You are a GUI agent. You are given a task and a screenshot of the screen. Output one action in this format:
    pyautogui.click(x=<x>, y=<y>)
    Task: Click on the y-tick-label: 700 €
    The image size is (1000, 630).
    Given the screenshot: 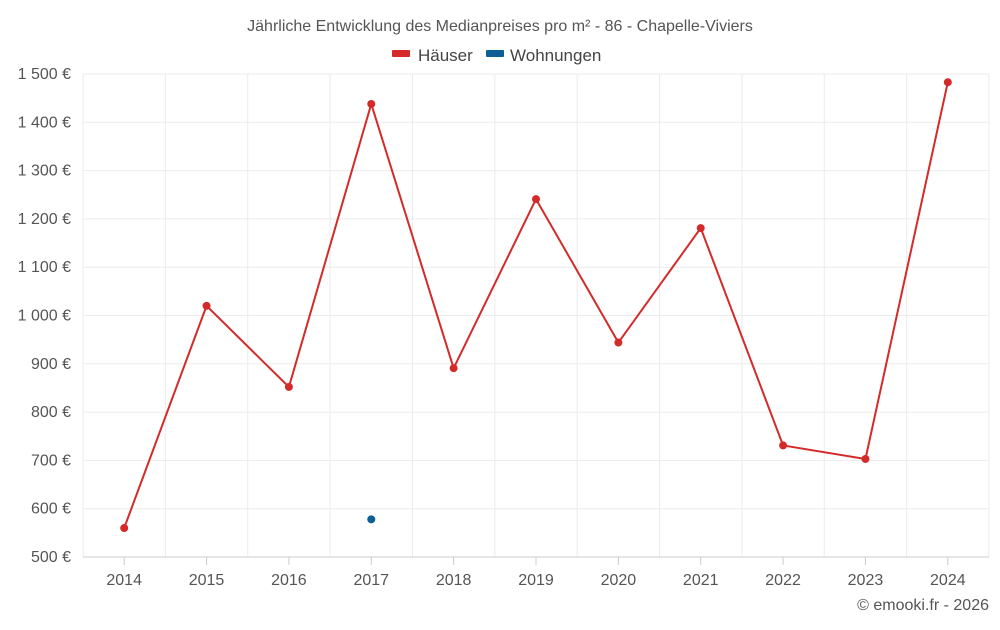 What is the action you would take?
    pyautogui.click(x=51, y=460)
    